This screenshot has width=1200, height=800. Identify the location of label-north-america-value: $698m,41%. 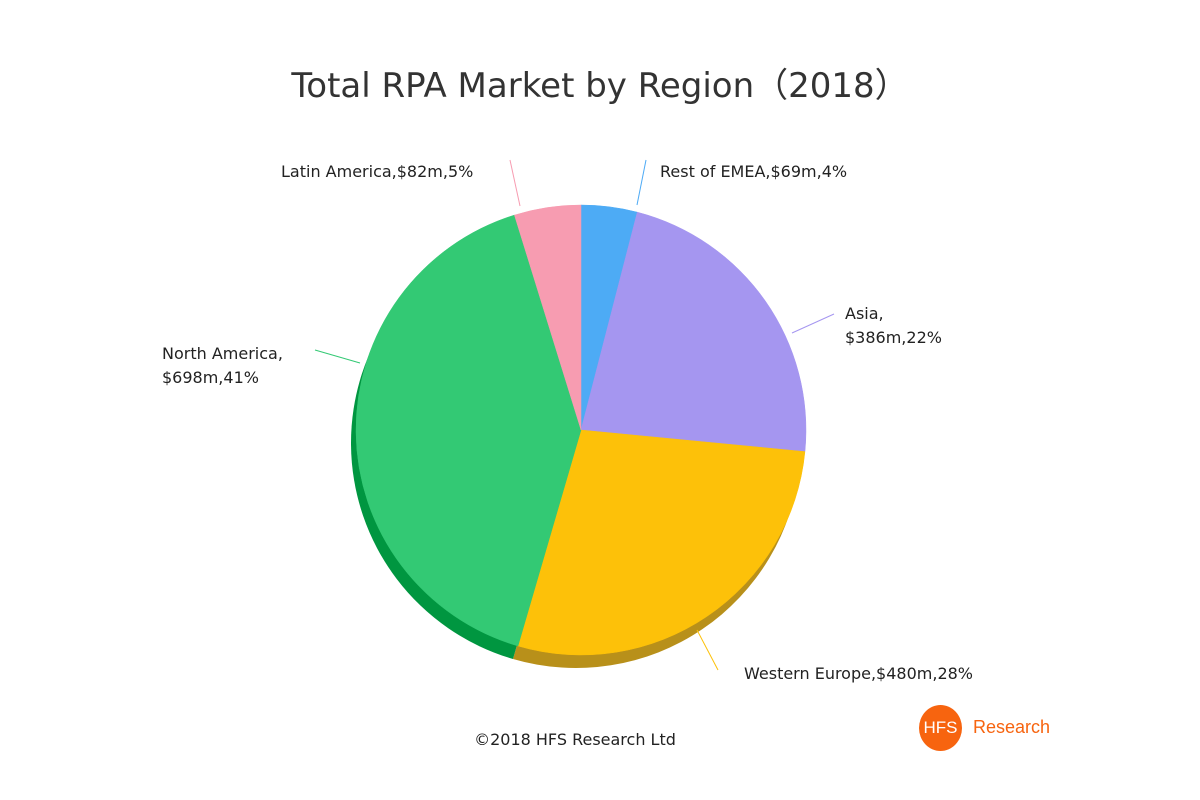
(210, 377).